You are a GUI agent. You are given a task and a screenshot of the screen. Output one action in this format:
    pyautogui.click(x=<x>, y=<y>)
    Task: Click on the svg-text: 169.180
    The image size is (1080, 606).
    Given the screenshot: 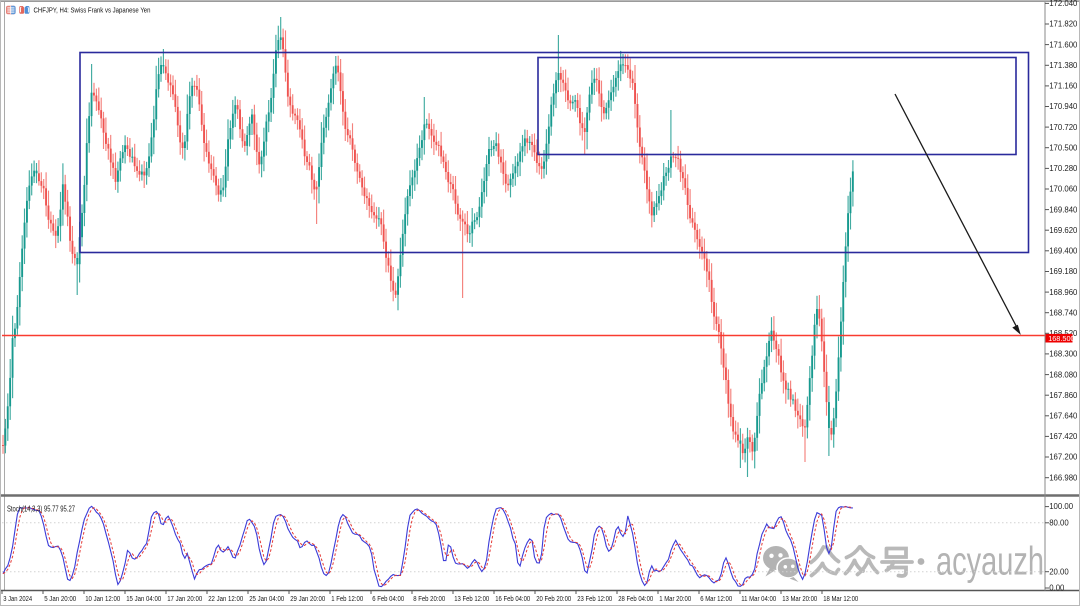 What is the action you would take?
    pyautogui.click(x=1063, y=271)
    